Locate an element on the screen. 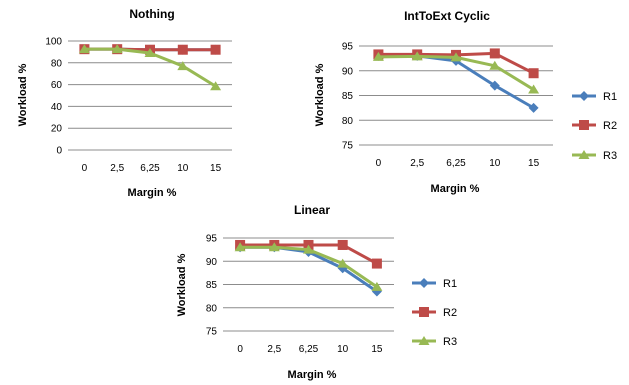 Image resolution: width=629 pixels, height=385 pixels. linear-y-tick-label: 90 is located at coordinates (212, 262).